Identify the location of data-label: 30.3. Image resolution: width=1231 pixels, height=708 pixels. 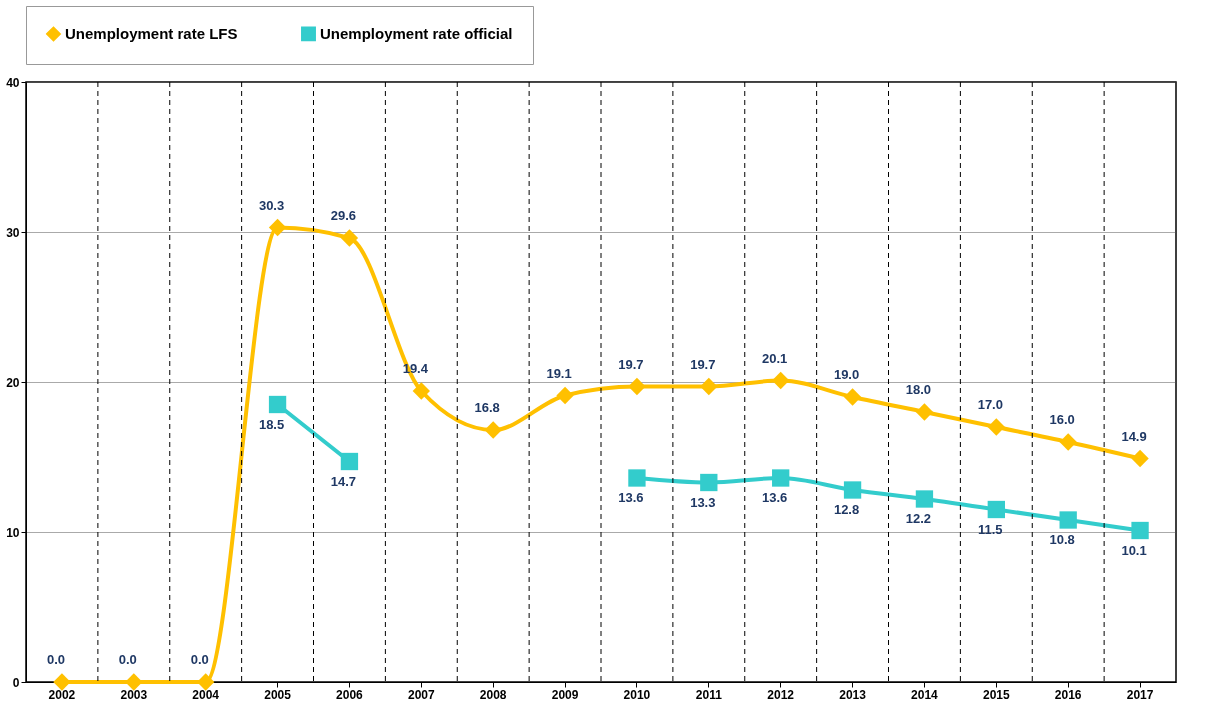
(271, 205).